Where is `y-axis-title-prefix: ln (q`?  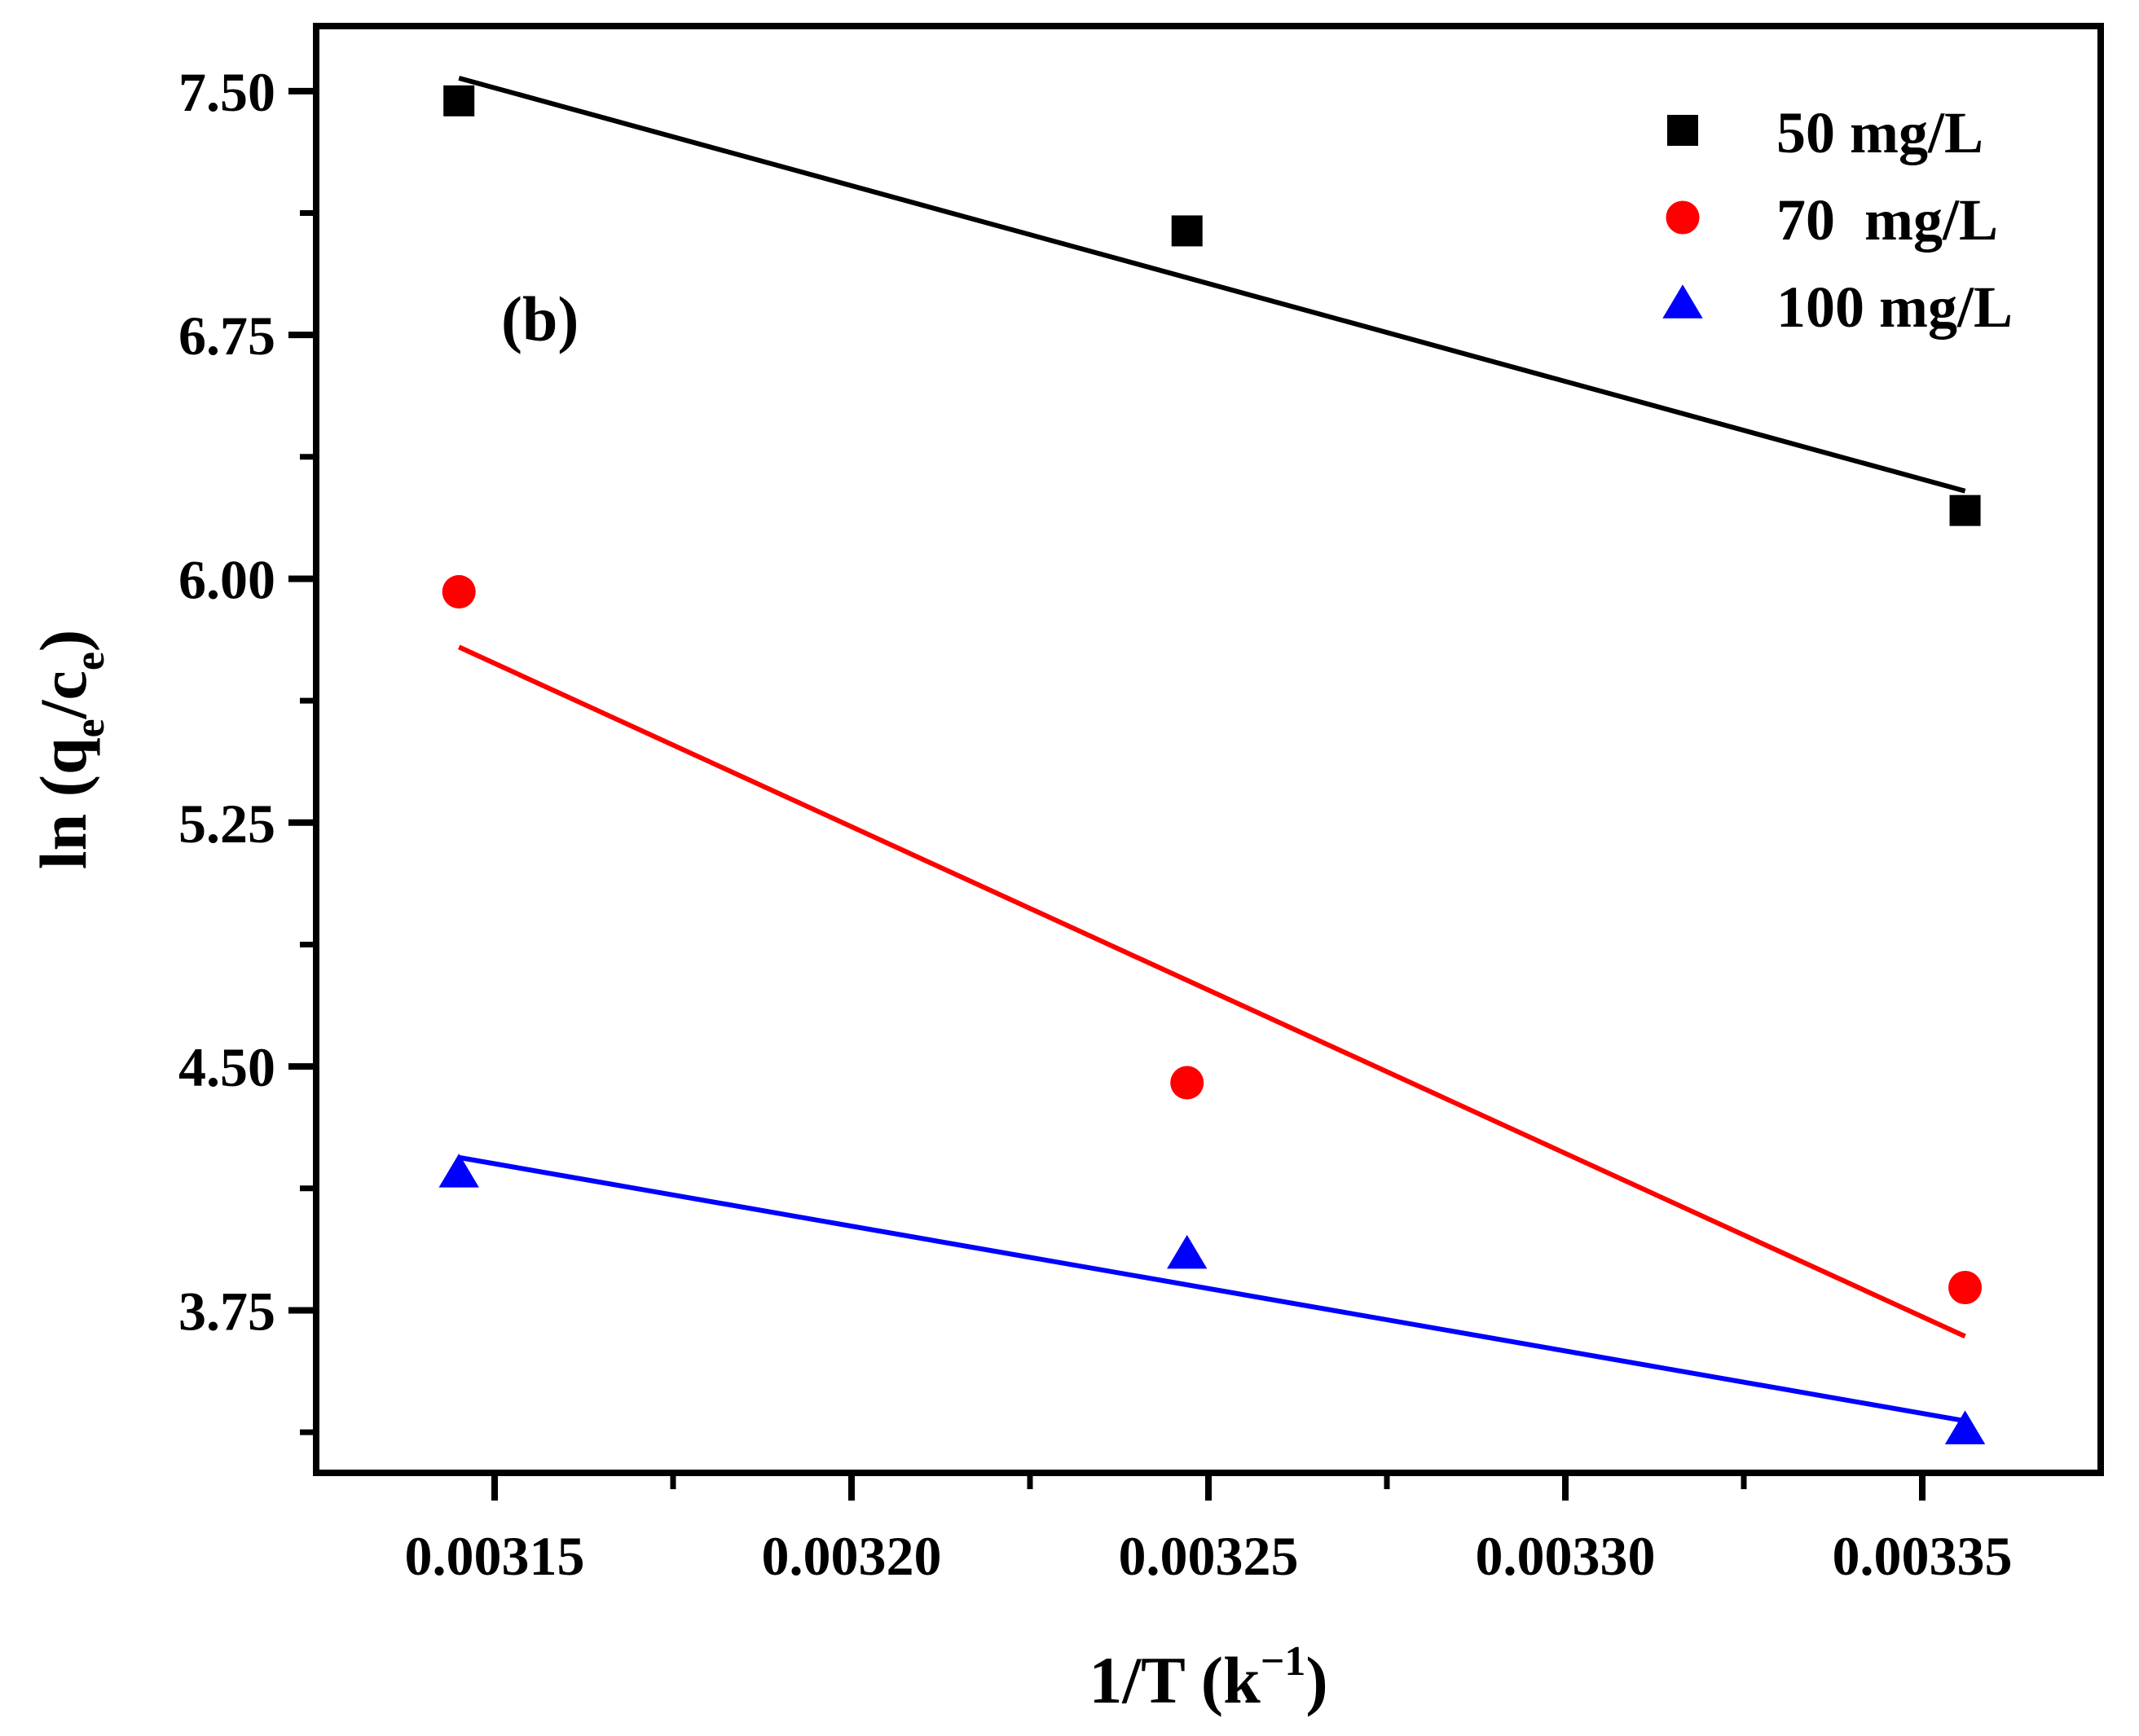 y-axis-title-prefix: ln (q is located at coordinates (63, 803).